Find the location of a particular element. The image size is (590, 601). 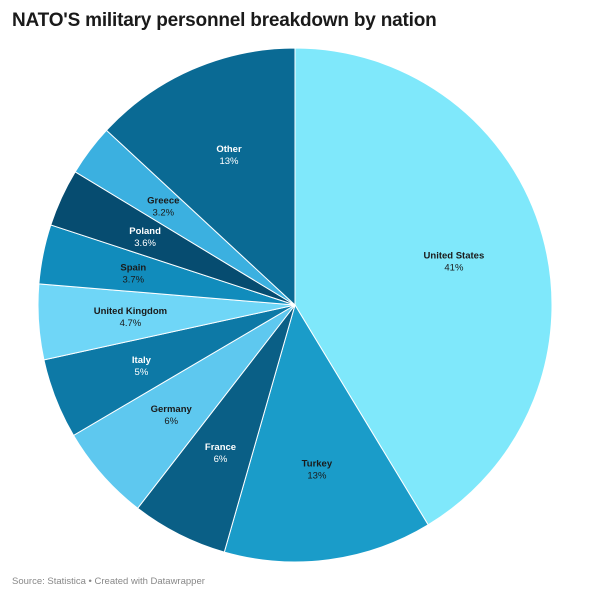

source-note: Source: Statistica is located at coordinates (49, 581).